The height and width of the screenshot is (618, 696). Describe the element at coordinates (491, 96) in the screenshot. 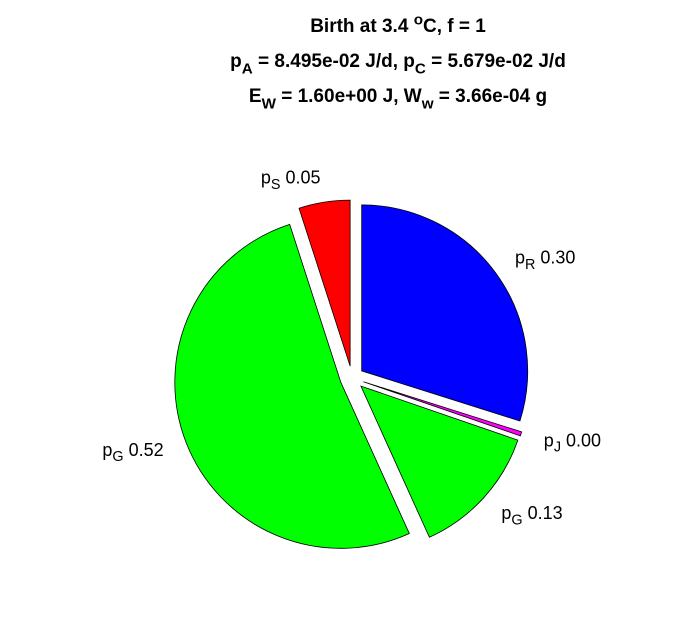

I see `text-part: = 3.66e-04 g` at that location.